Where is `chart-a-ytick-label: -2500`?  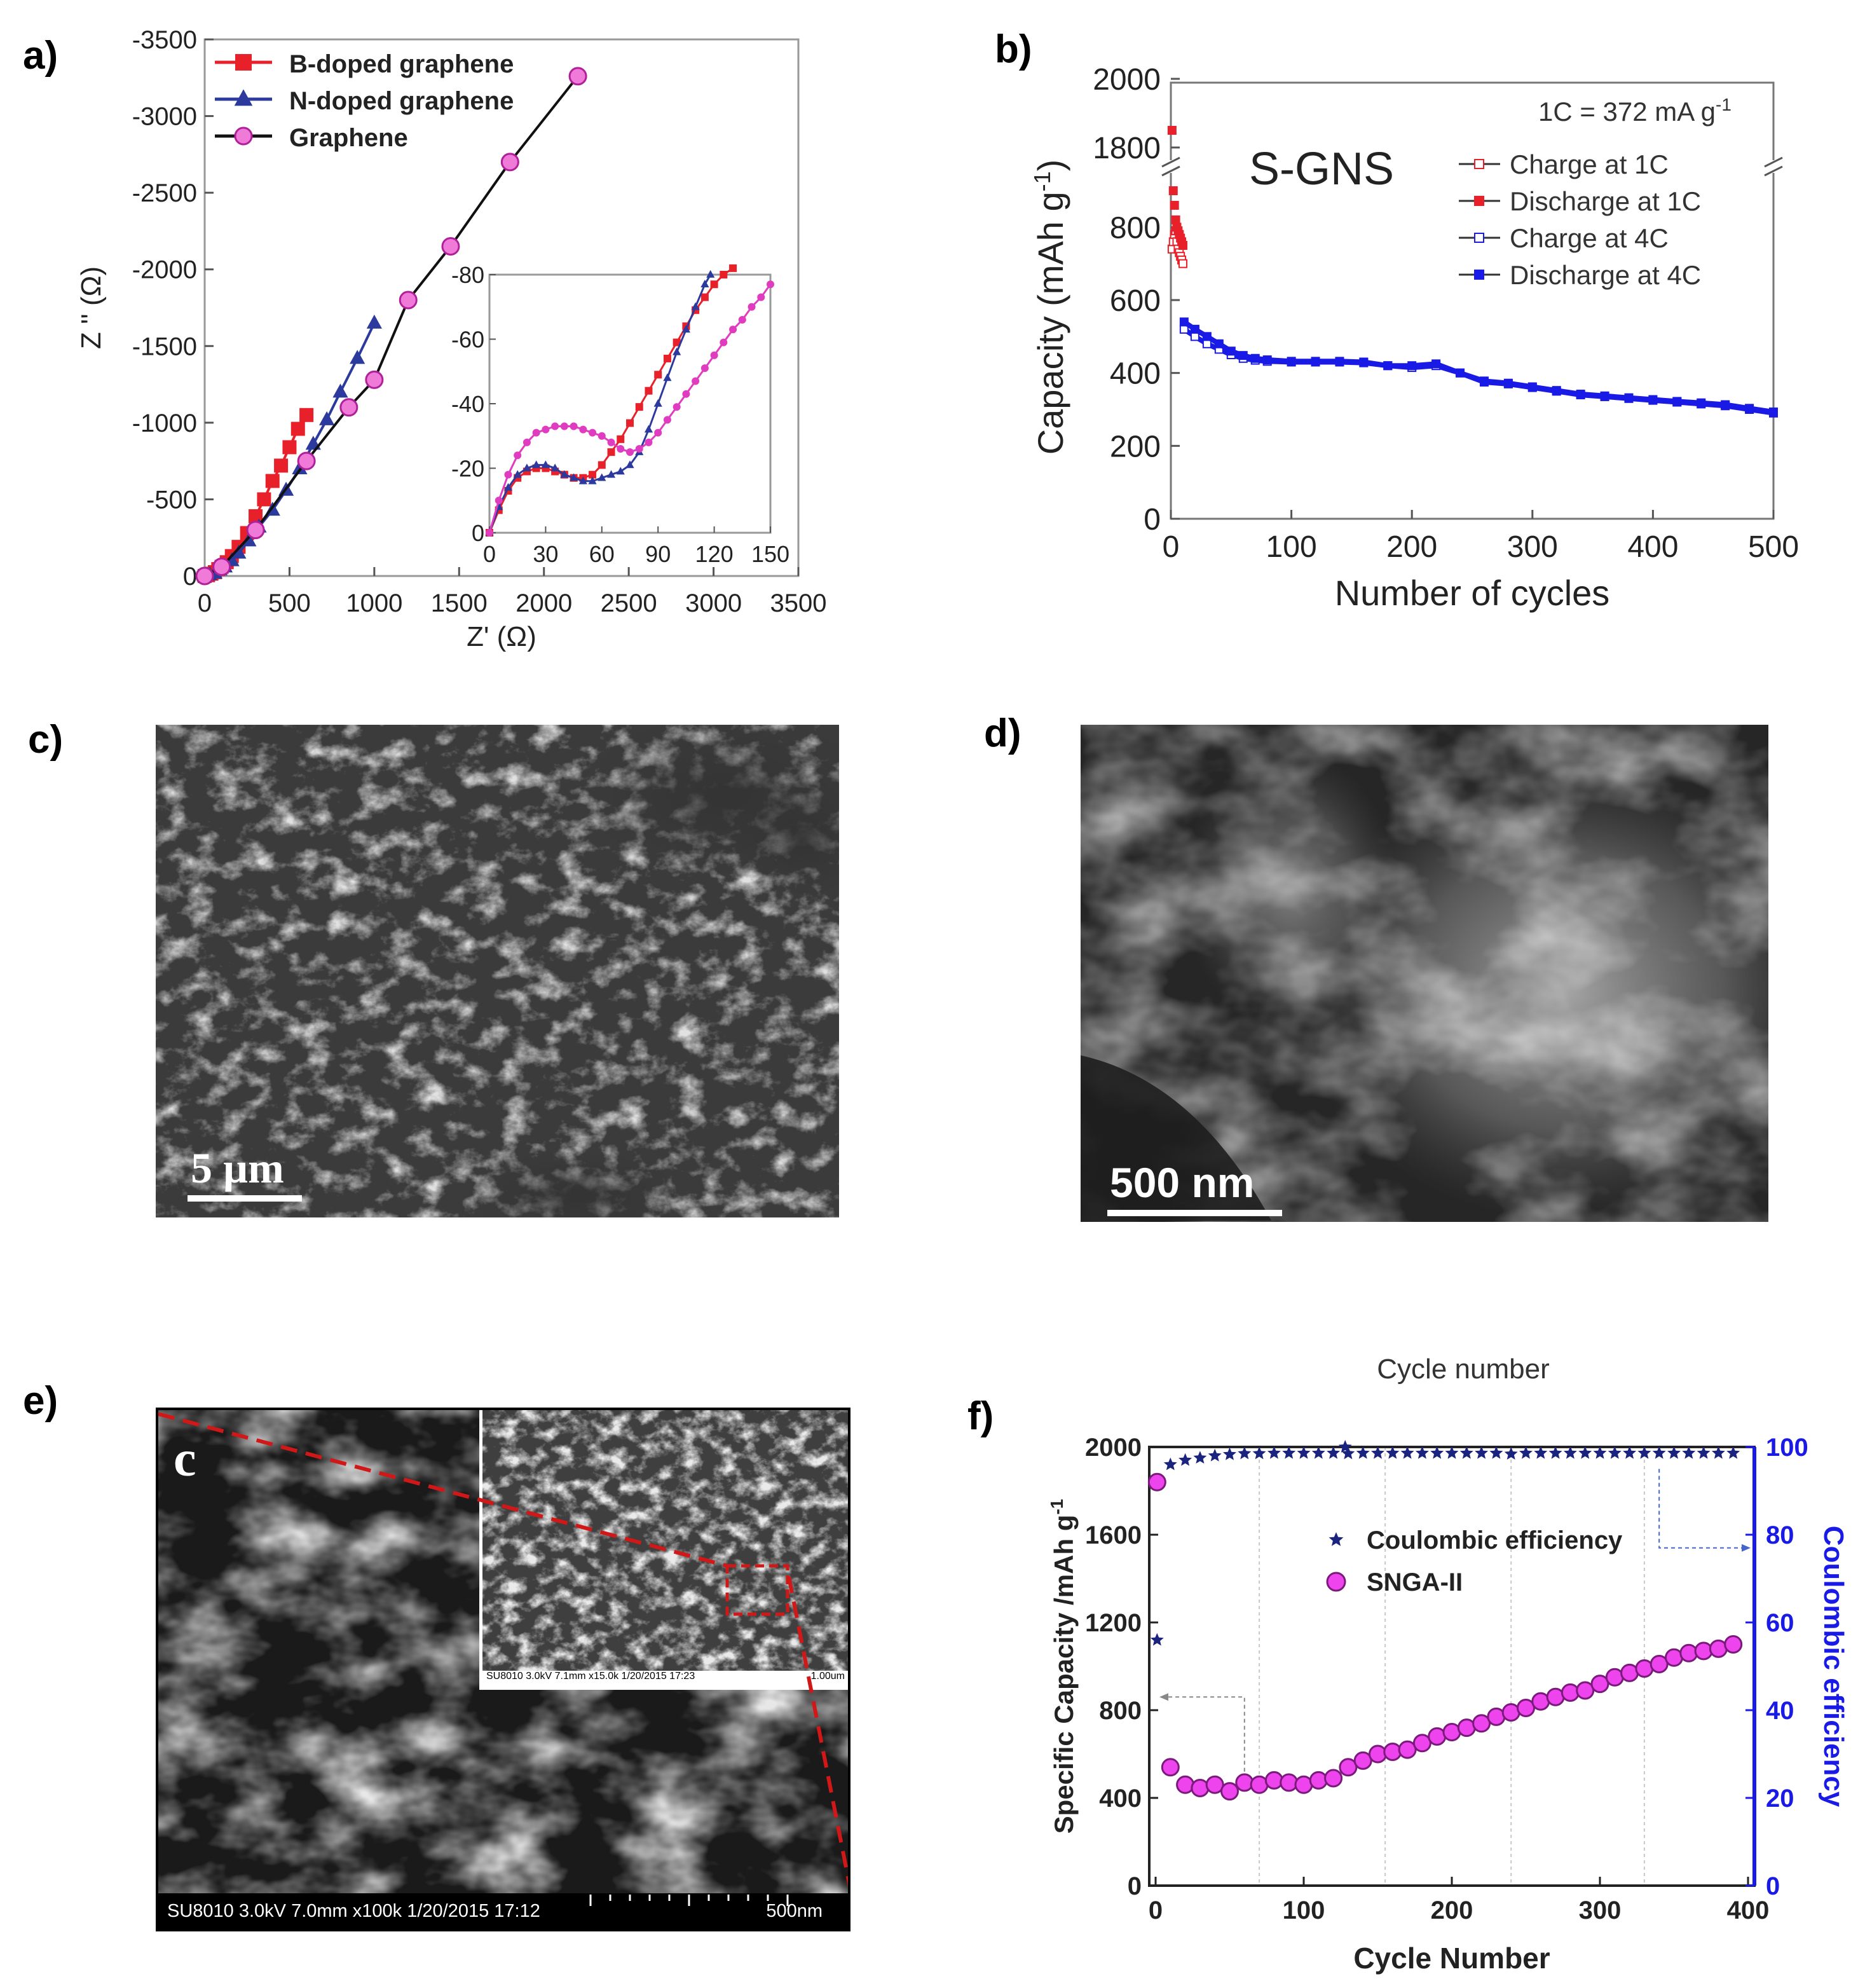
chart-a-ytick-label: -2500 is located at coordinates (165, 193).